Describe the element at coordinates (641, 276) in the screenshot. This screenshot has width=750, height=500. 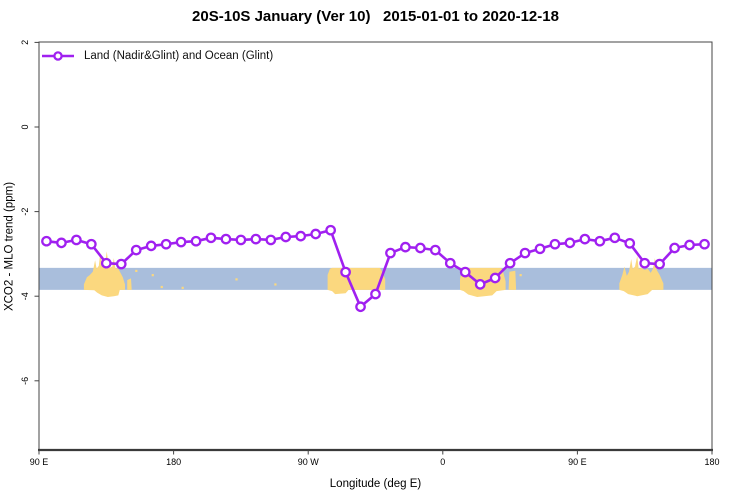
I see `land-patch-australia-east` at that location.